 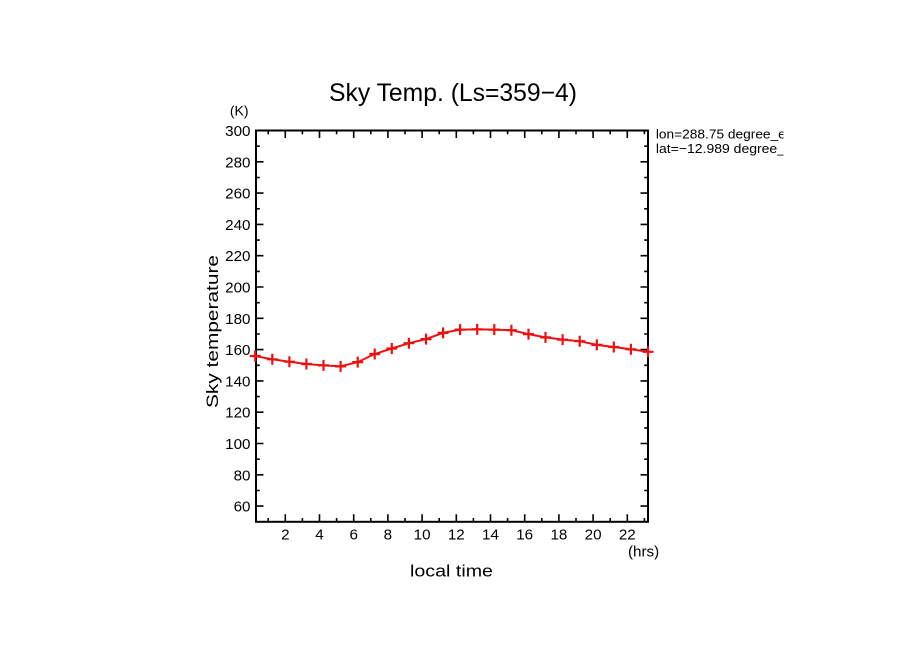 What do you see at coordinates (627, 534) in the screenshot?
I see `svg-text: 22` at bounding box center [627, 534].